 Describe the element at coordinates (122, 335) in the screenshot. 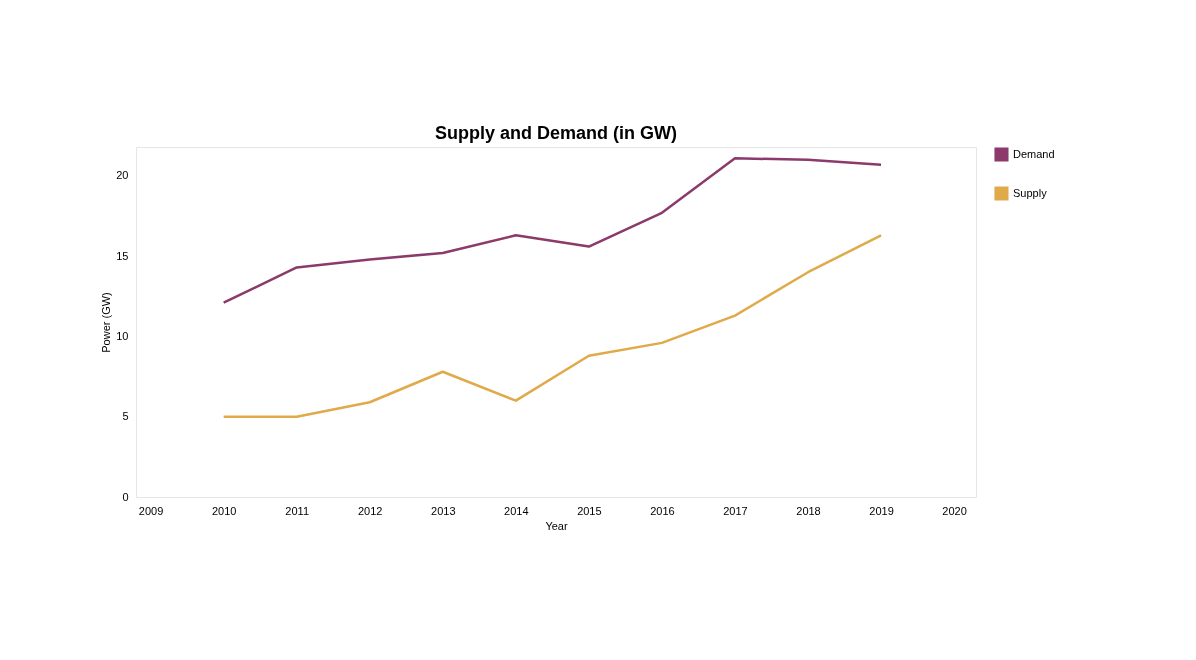

I see `y-tick-label: 10` at that location.